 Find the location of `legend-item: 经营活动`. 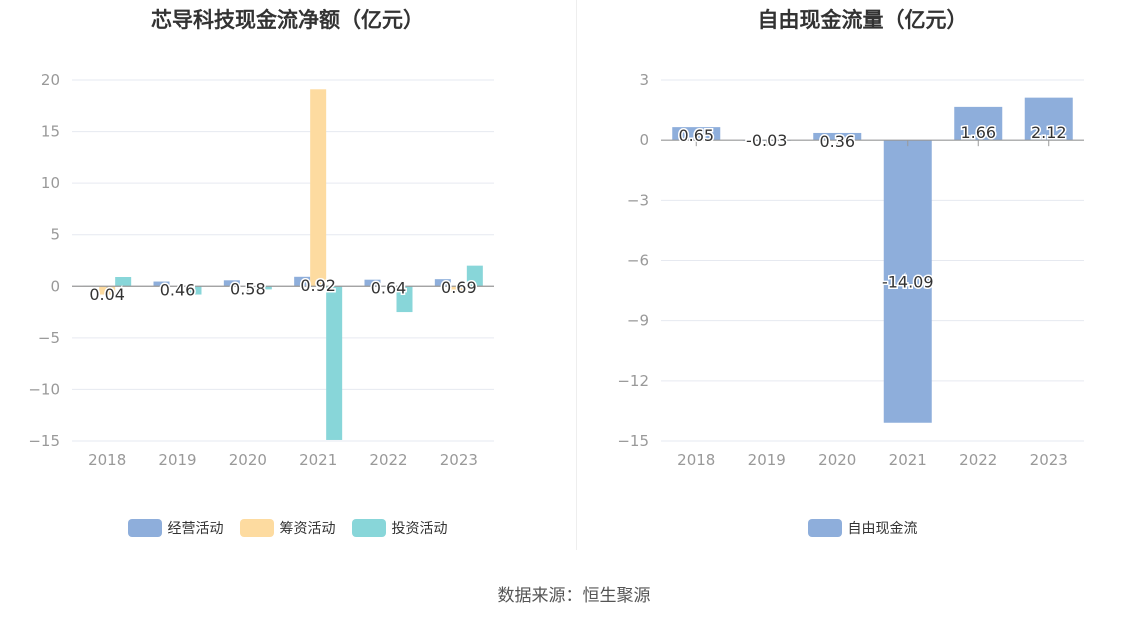

legend-item: 经营活动 is located at coordinates (175, 528).